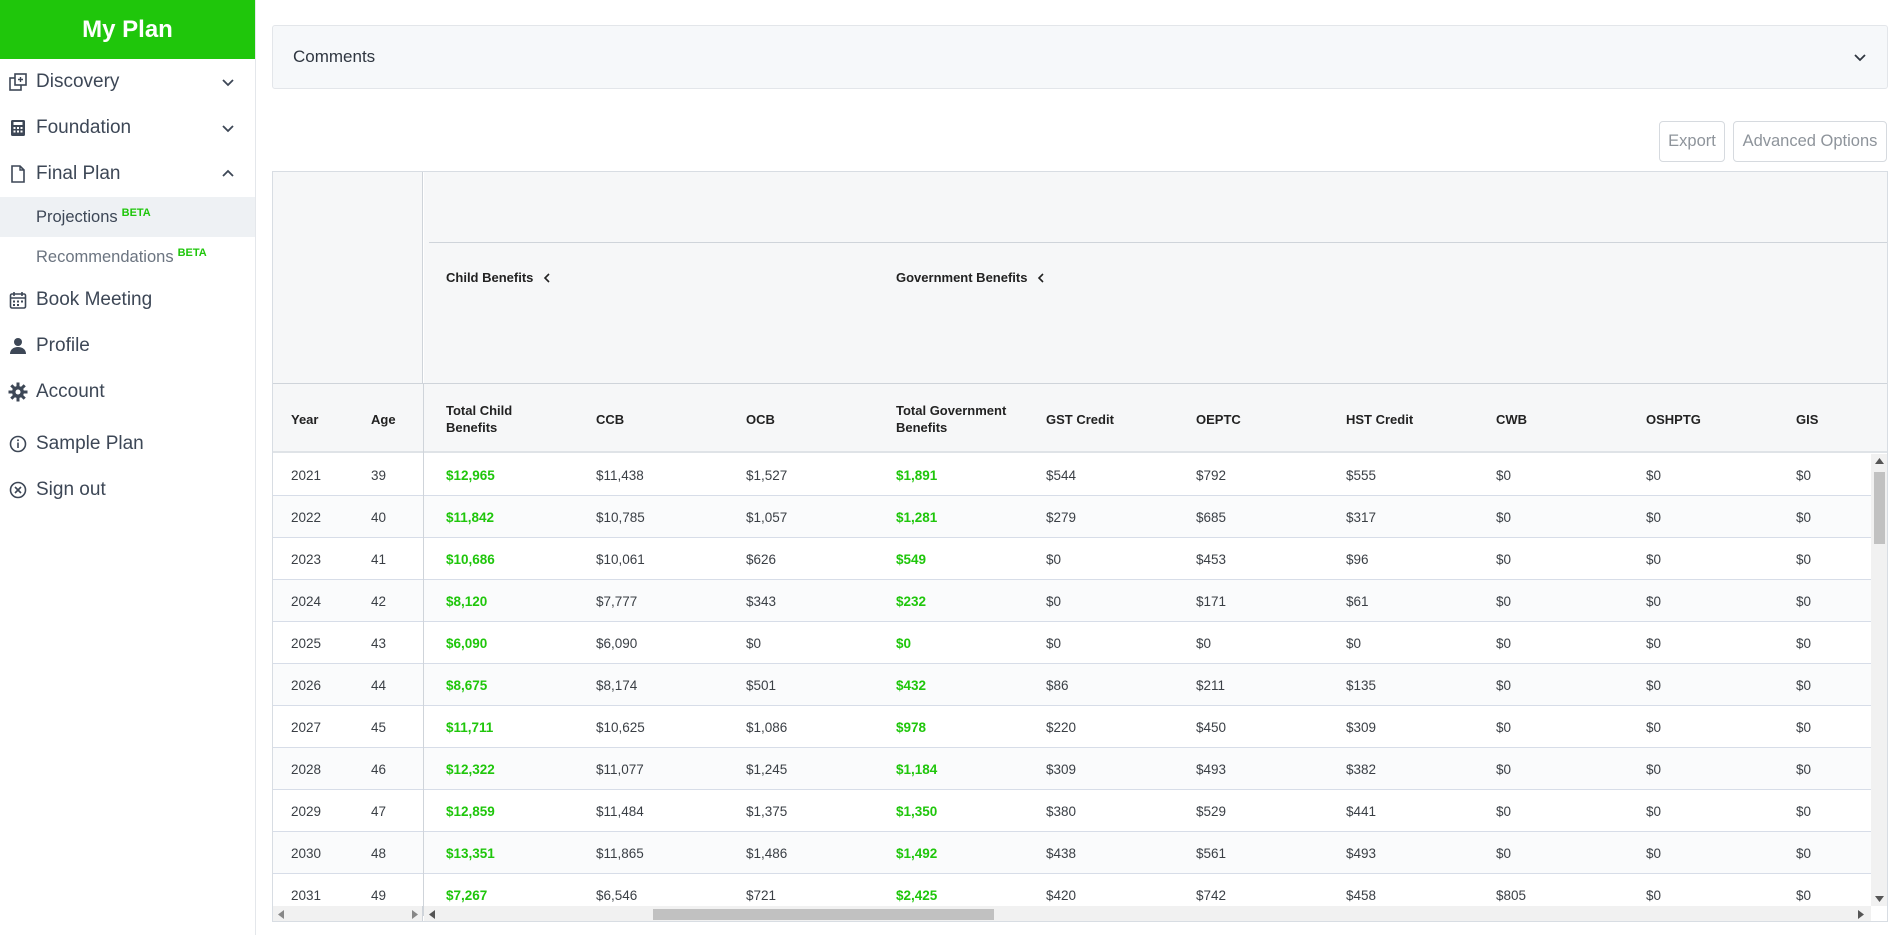 Image resolution: width=1904 pixels, height=935 pixels. I want to click on scroll-down-arrow-icon, so click(1879, 899).